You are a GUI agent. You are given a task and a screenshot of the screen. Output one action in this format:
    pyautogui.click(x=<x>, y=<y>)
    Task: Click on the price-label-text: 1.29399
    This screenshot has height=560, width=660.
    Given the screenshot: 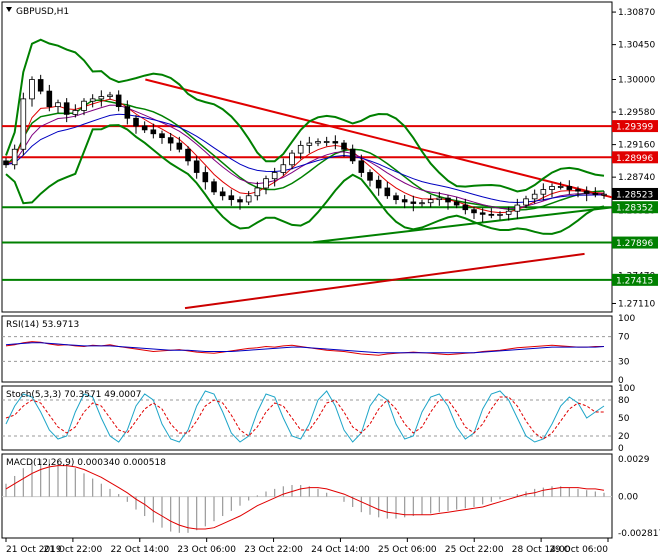 What is the action you would take?
    pyautogui.click(x=634, y=128)
    